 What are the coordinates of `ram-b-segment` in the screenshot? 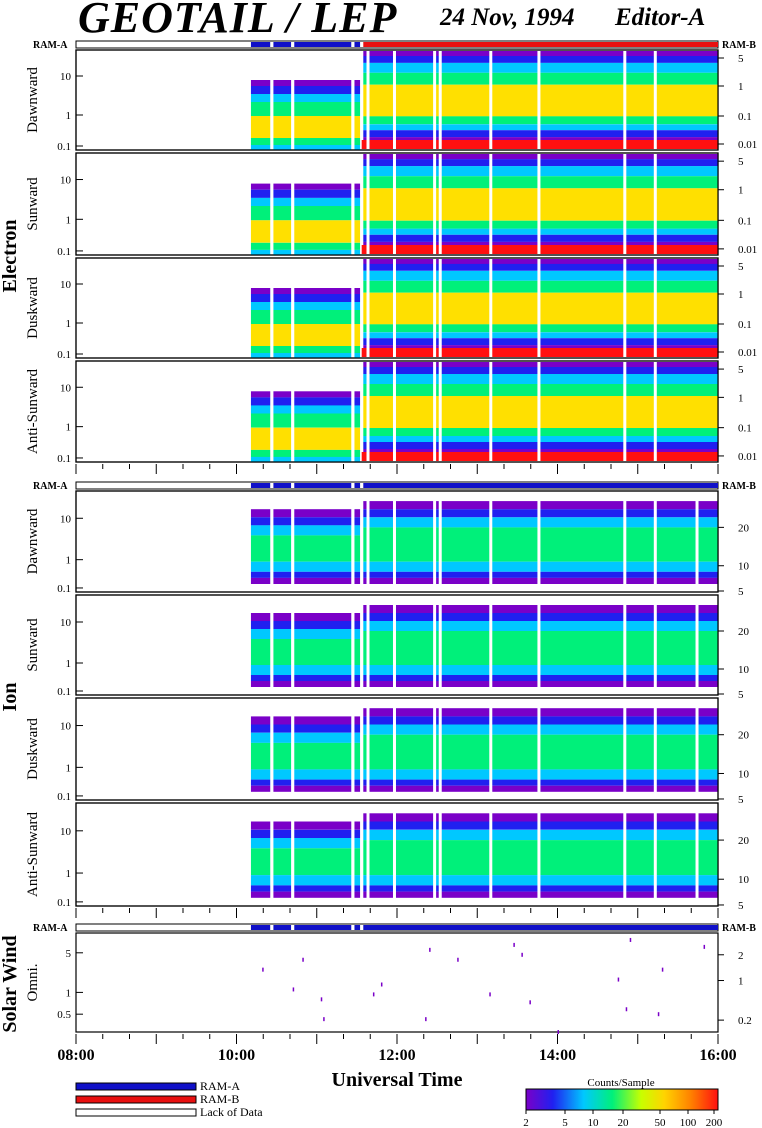 It's located at (540, 44).